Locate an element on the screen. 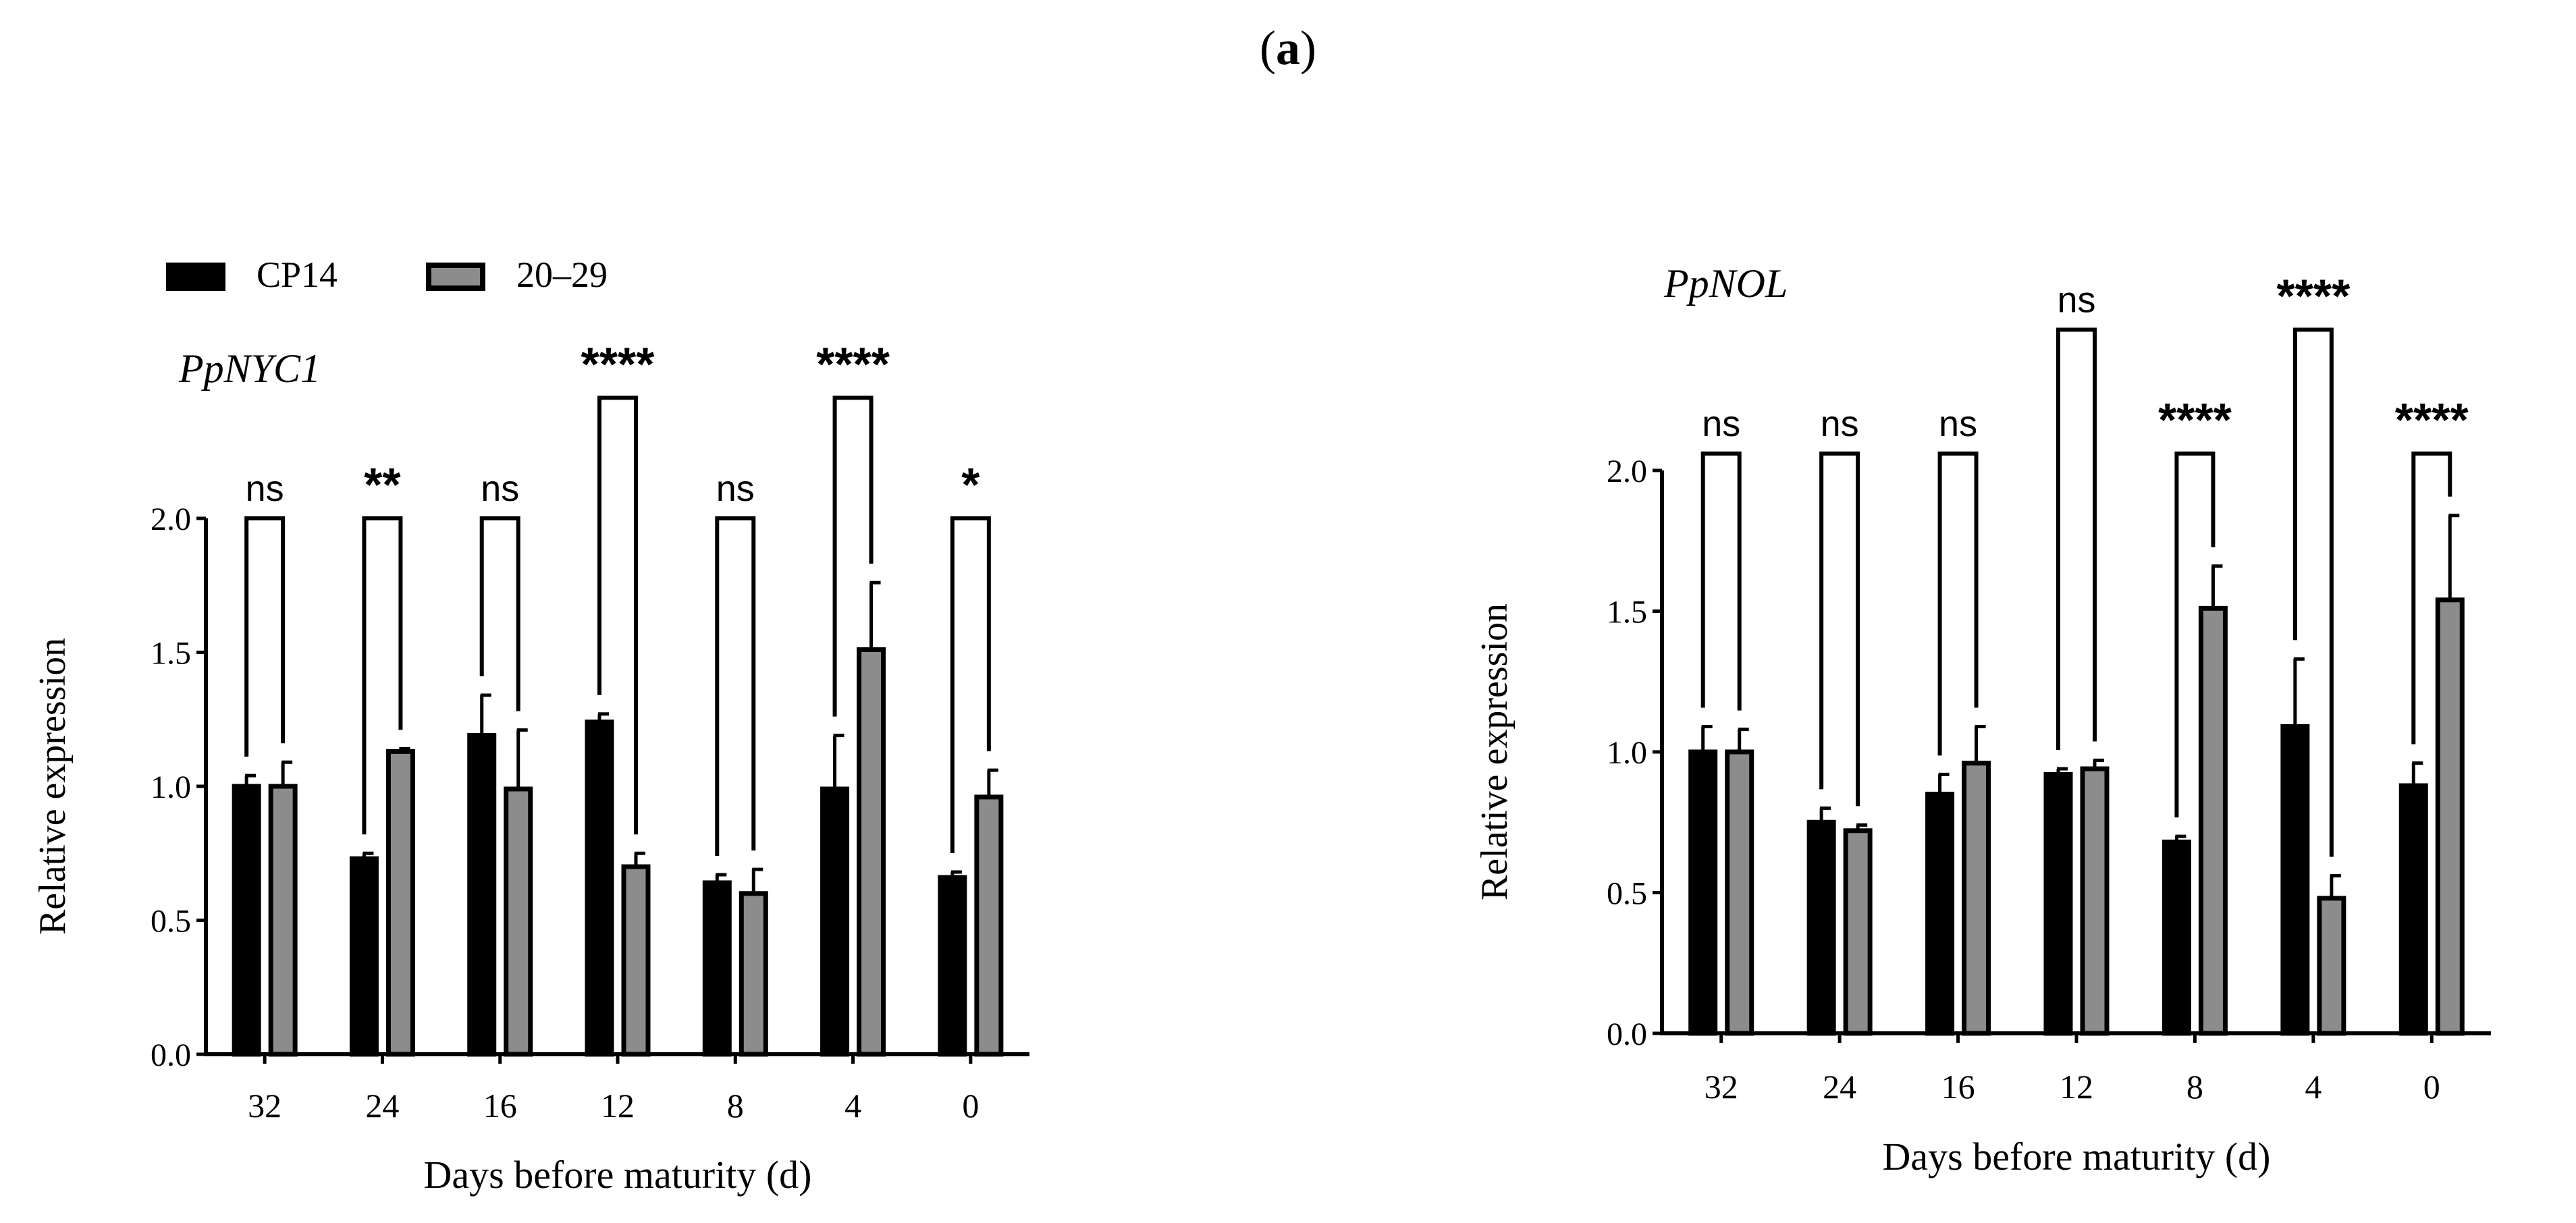 The image size is (2576, 1223). legend: CP14 20–29 is located at coordinates (387, 274).